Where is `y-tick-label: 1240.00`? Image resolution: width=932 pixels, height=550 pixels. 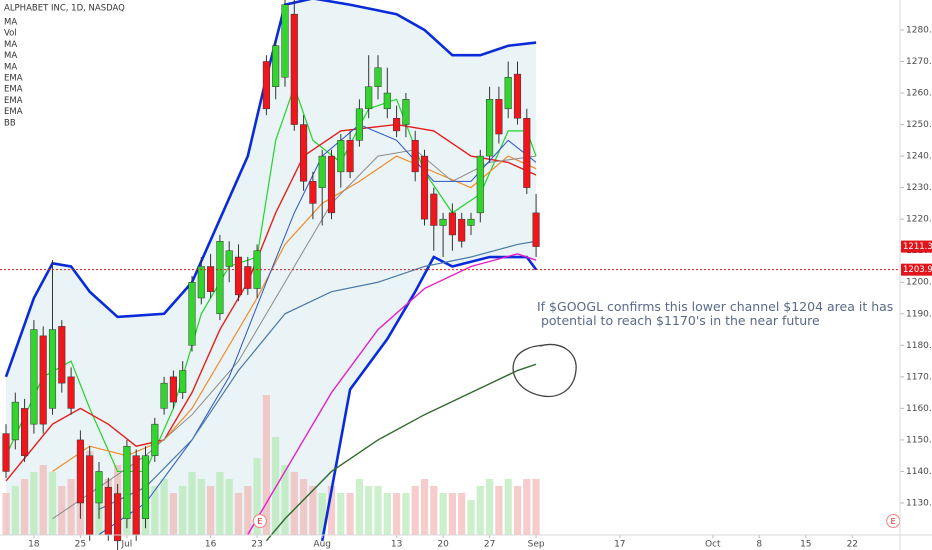 y-tick-label: 1240.00 is located at coordinates (919, 157).